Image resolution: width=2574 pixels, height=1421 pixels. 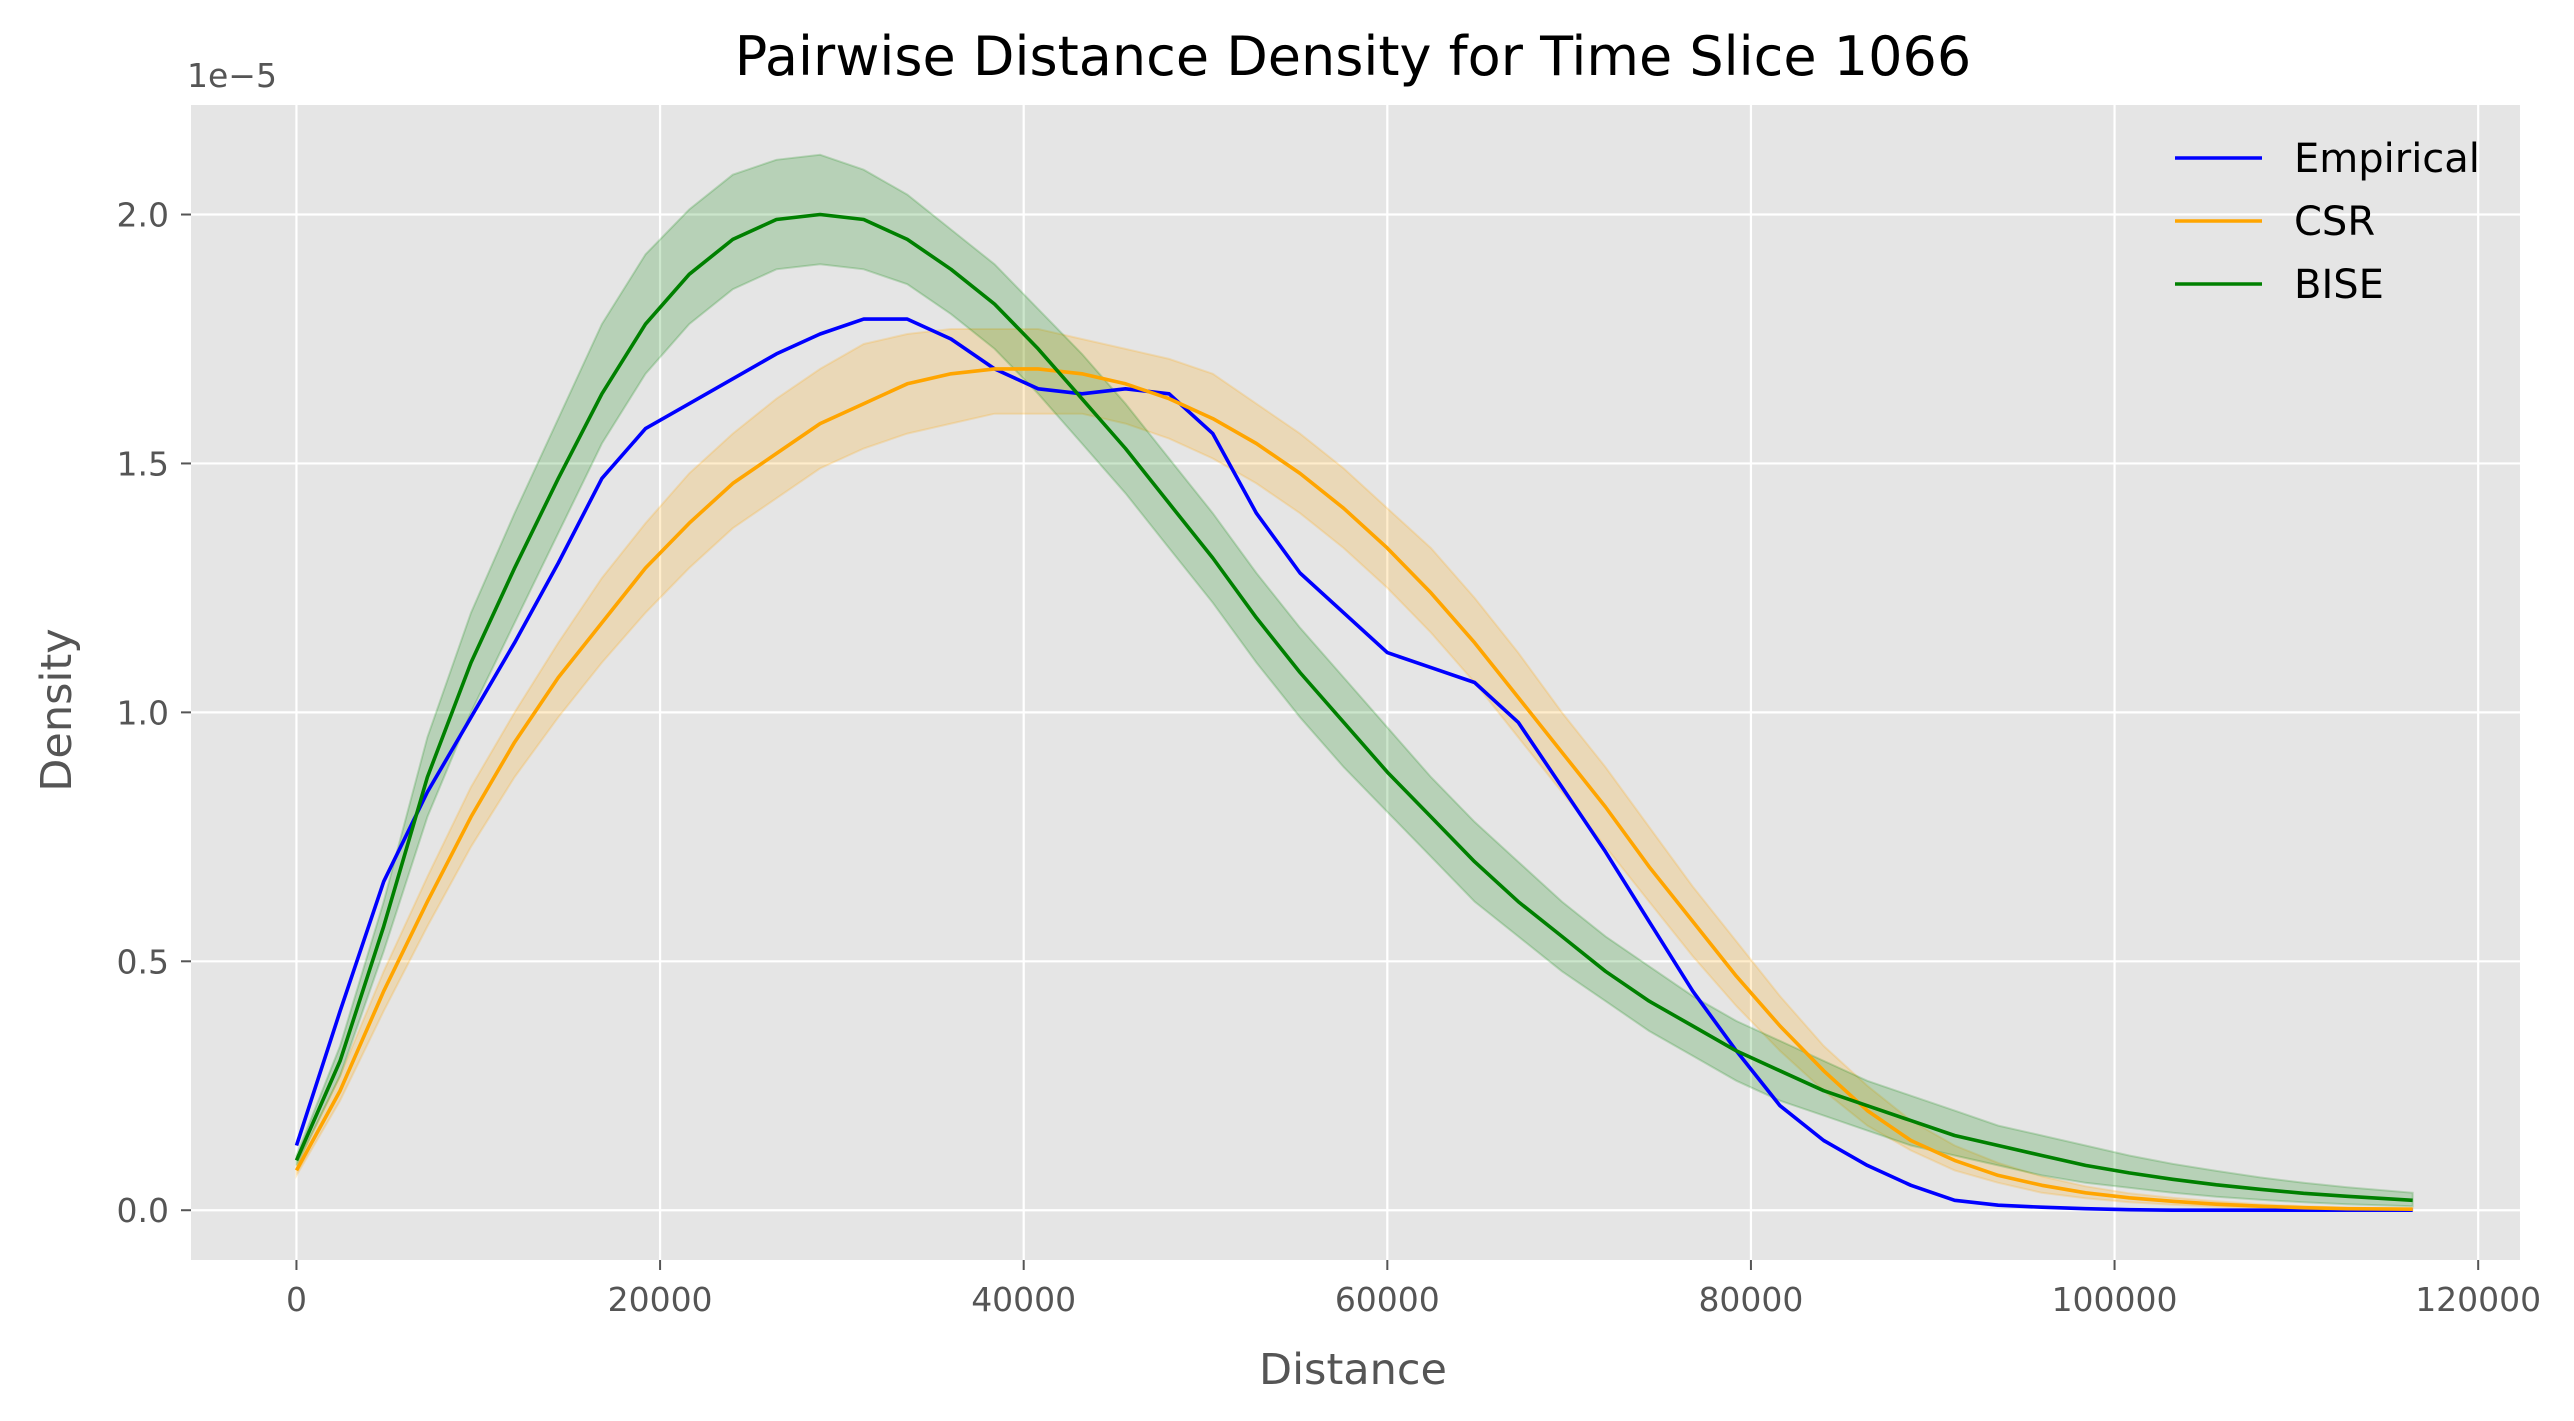 What do you see at coordinates (2478, 1299) in the screenshot?
I see `x-tick-label: 120000` at bounding box center [2478, 1299].